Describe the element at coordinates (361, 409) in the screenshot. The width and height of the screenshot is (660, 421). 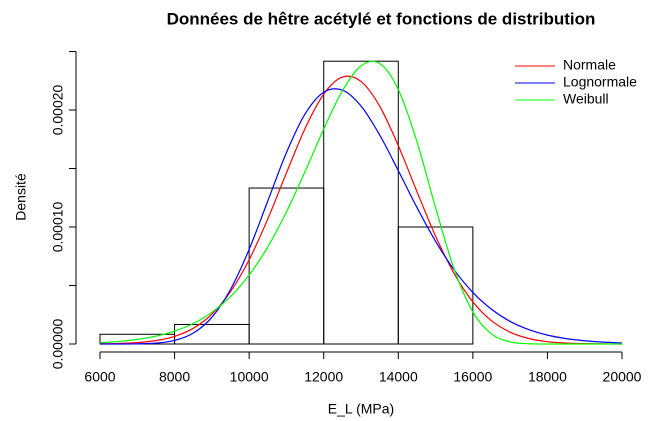
I see `x-axis-label: E_L (MPa)` at that location.